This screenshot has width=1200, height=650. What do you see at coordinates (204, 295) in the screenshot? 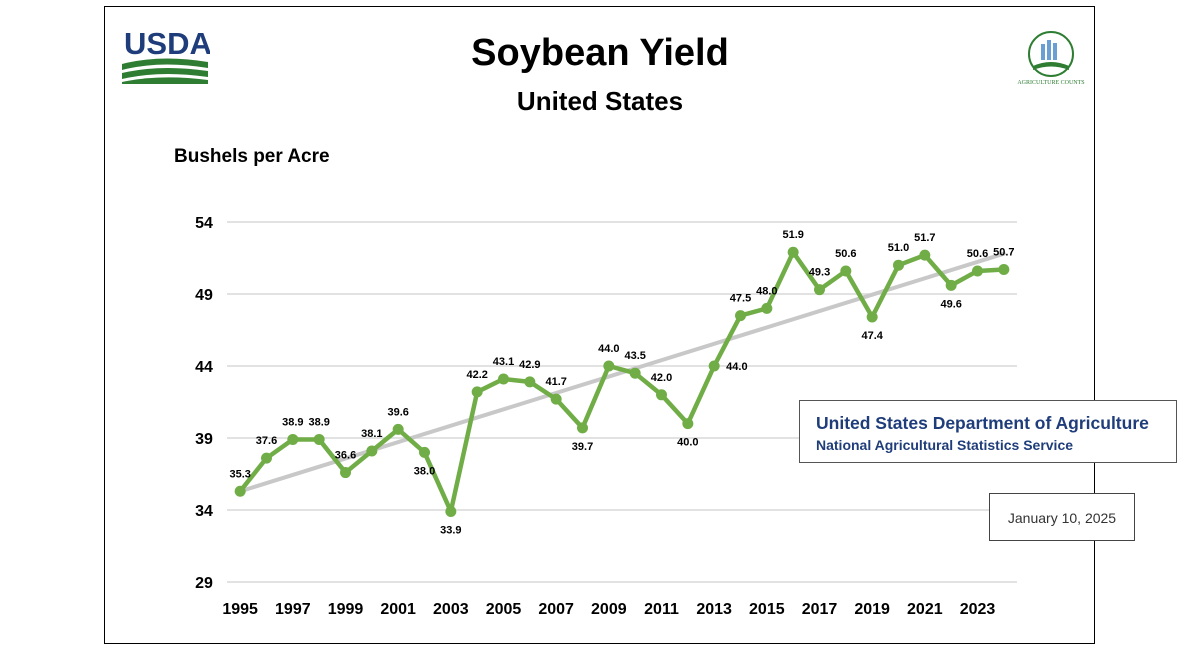
I see `y-tick-label: 49` at bounding box center [204, 295].